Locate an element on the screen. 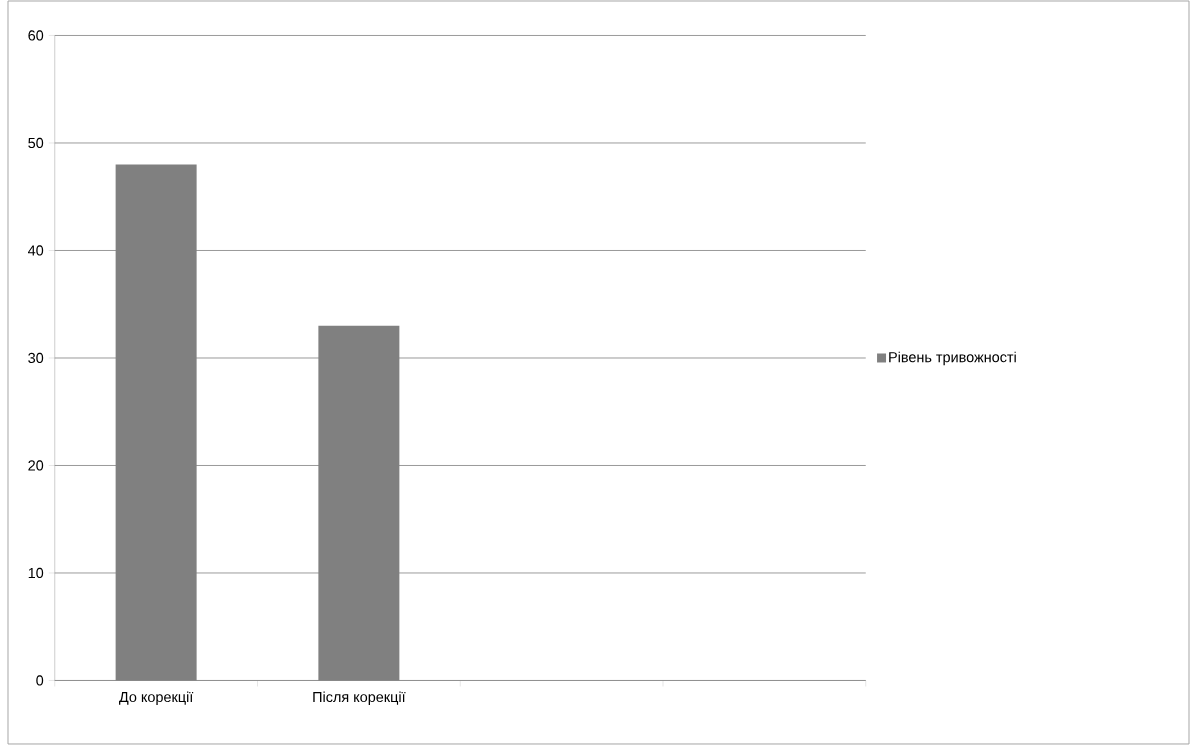  x-tick-label: До корекції is located at coordinates (156, 698).